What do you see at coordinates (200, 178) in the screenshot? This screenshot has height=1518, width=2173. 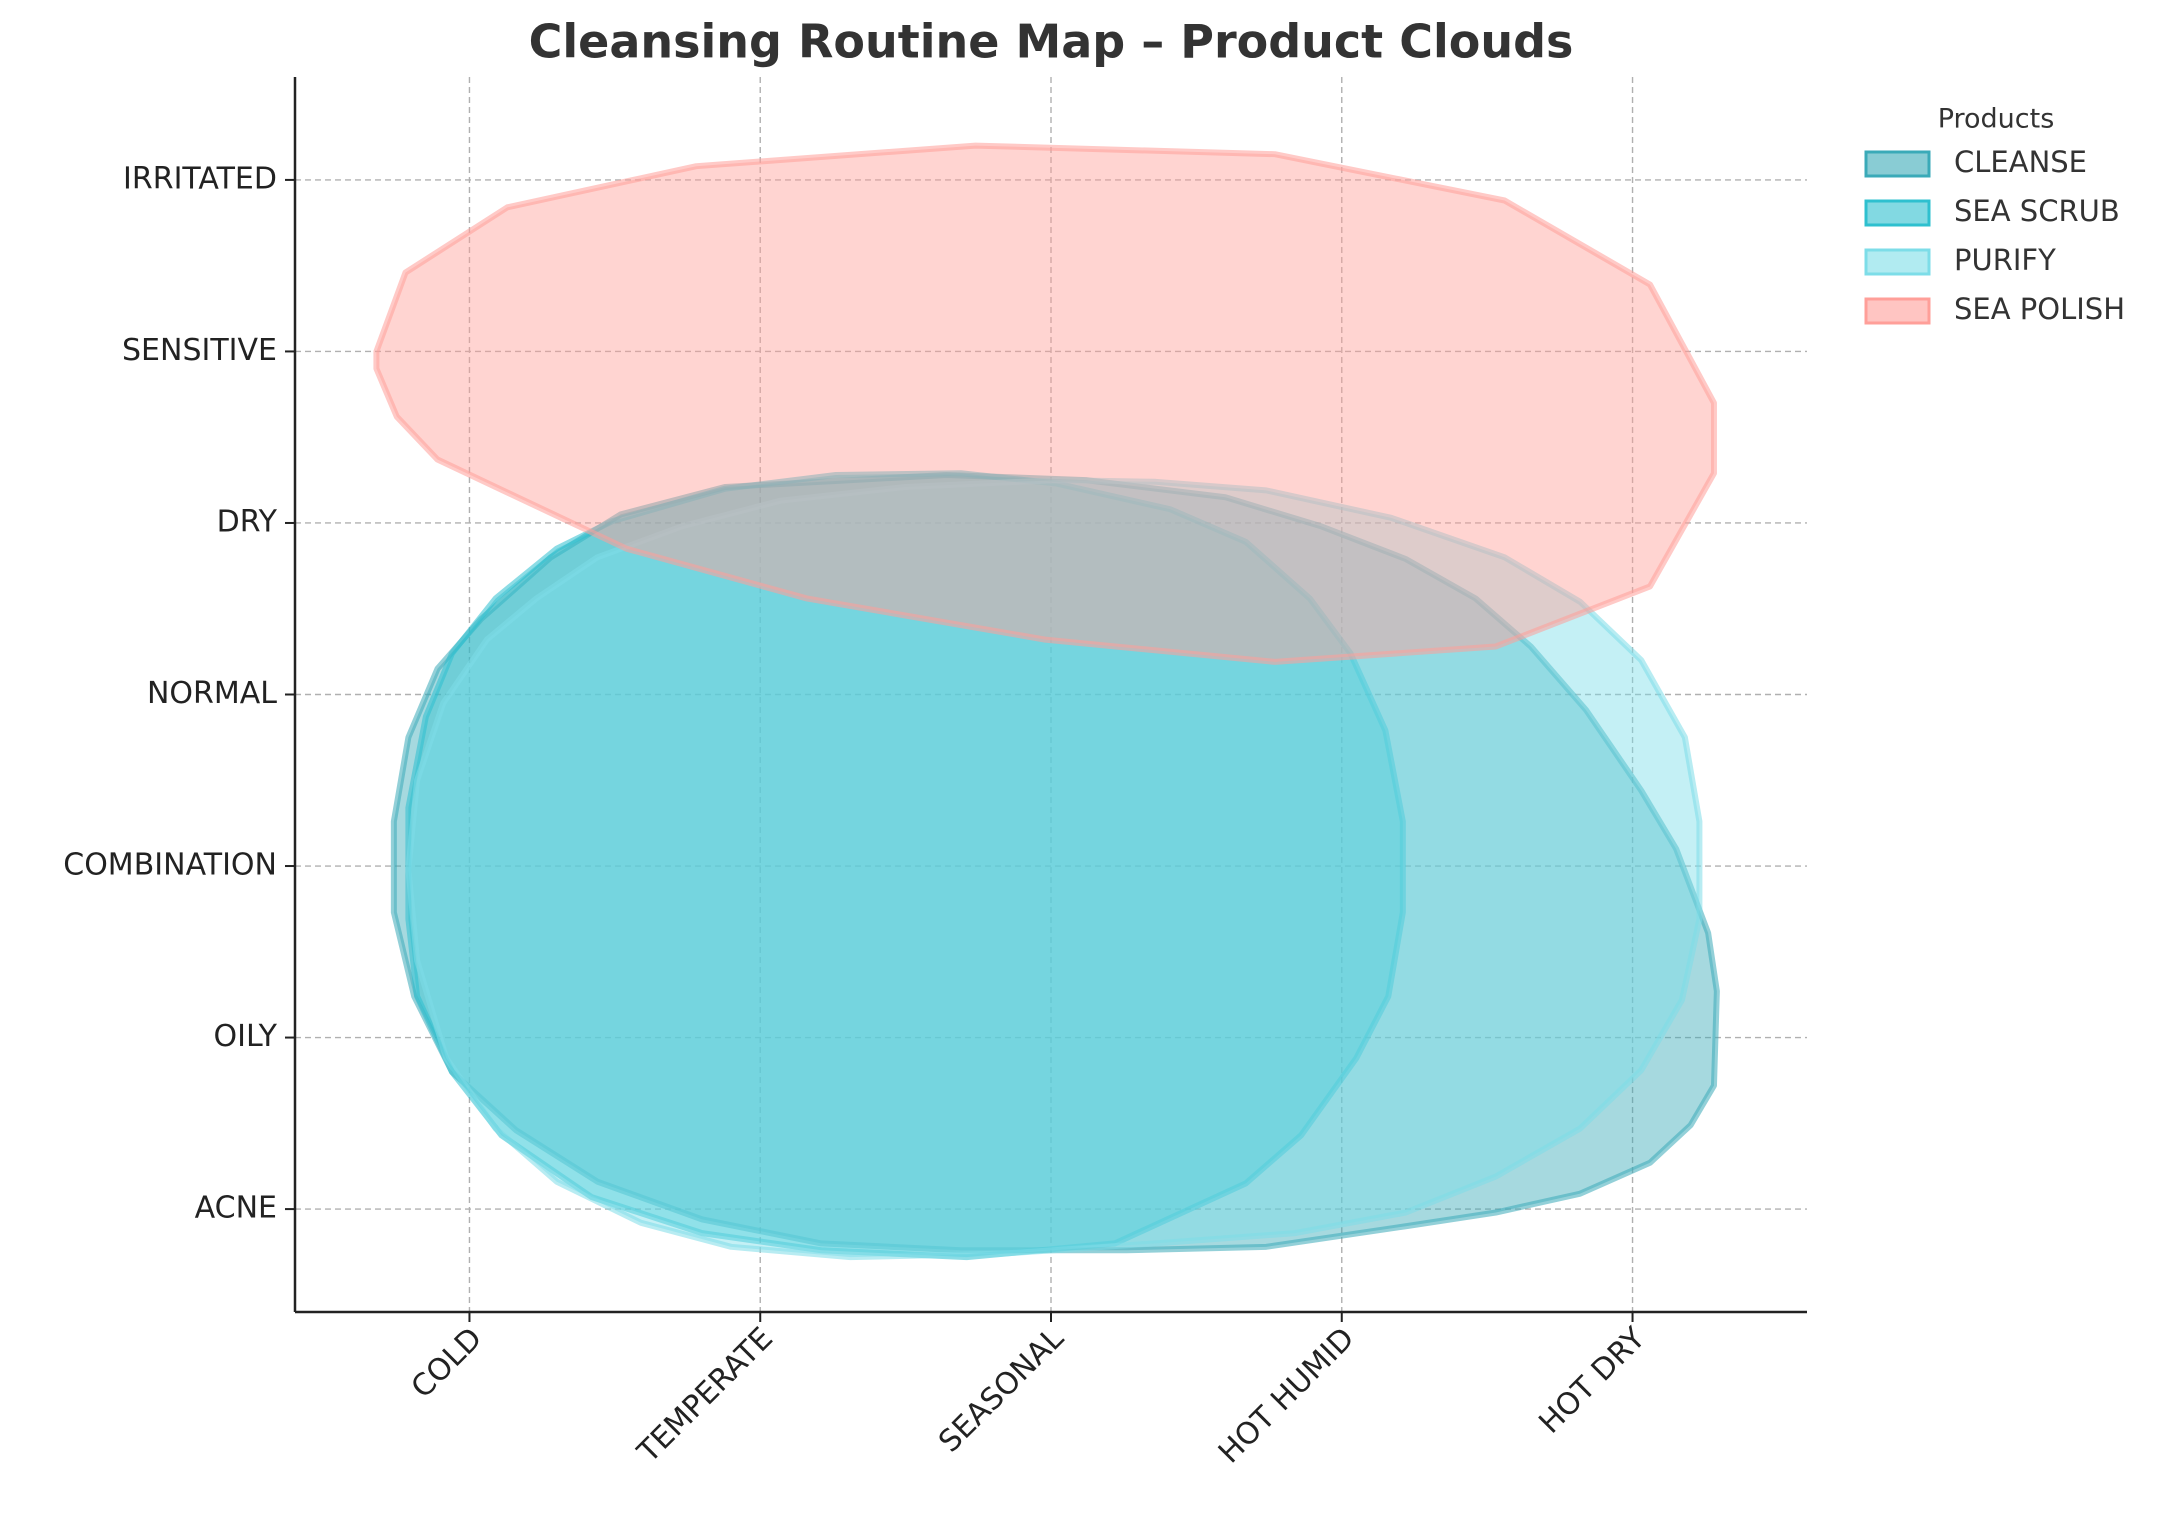 I see `y-tick-label: IRRITATED` at bounding box center [200, 178].